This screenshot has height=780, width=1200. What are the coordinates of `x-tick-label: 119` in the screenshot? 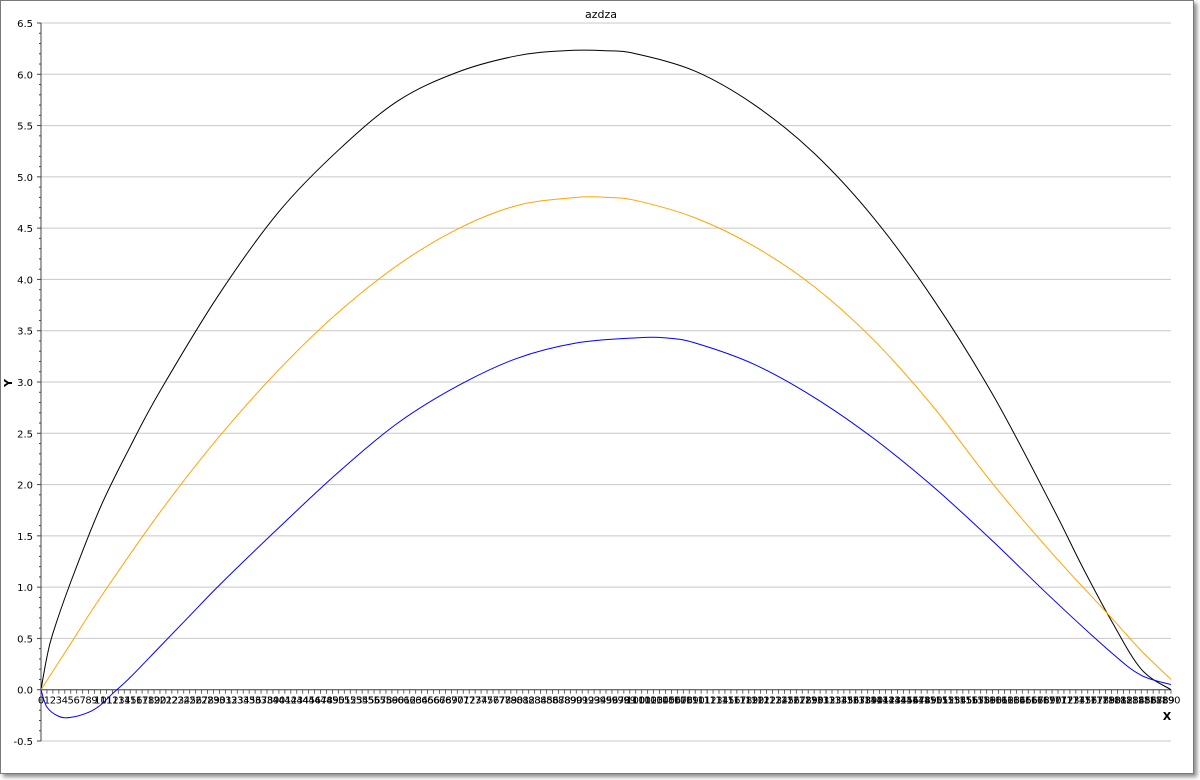 It's located at (748, 701).